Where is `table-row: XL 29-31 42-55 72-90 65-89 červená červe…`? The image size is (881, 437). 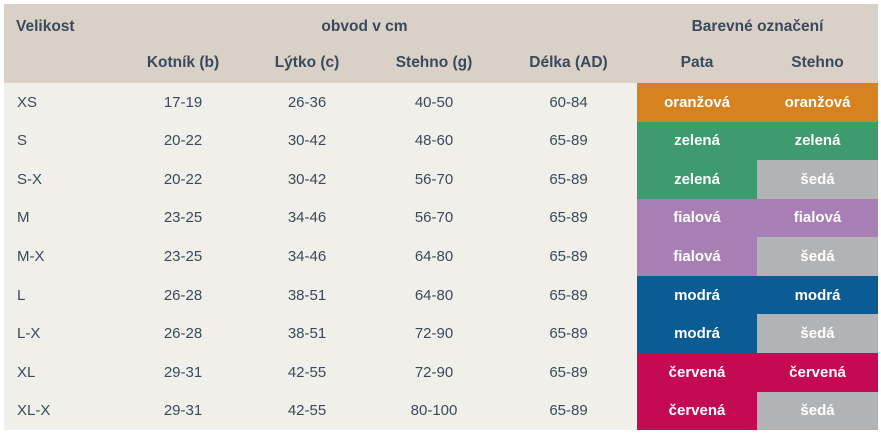
table-row: XL 29-31 42-55 72-90 65-89 červená červe… is located at coordinates (441, 372).